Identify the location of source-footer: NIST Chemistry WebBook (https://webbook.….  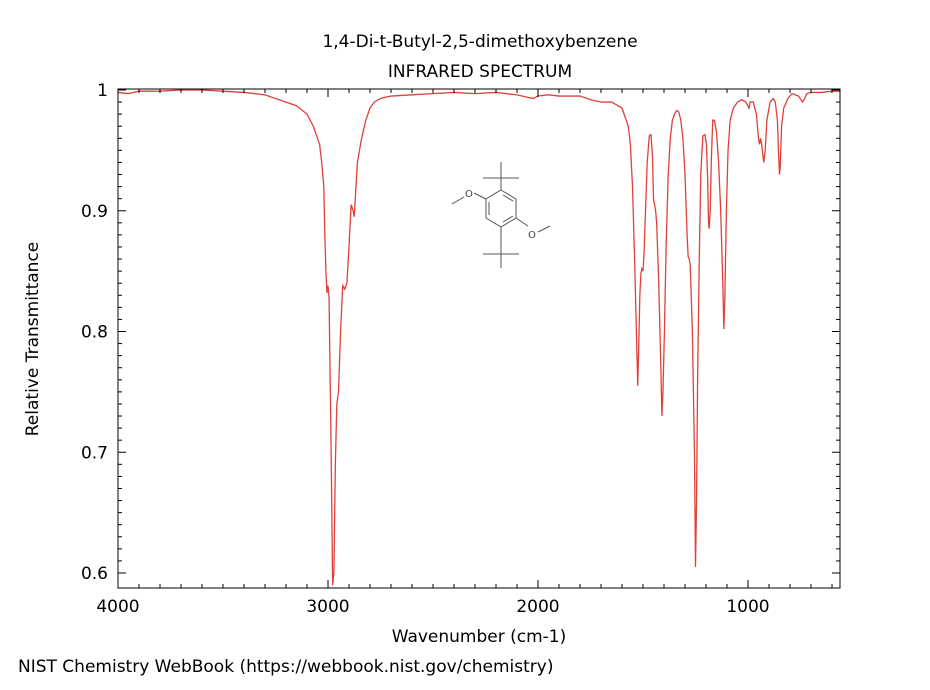
(286, 667).